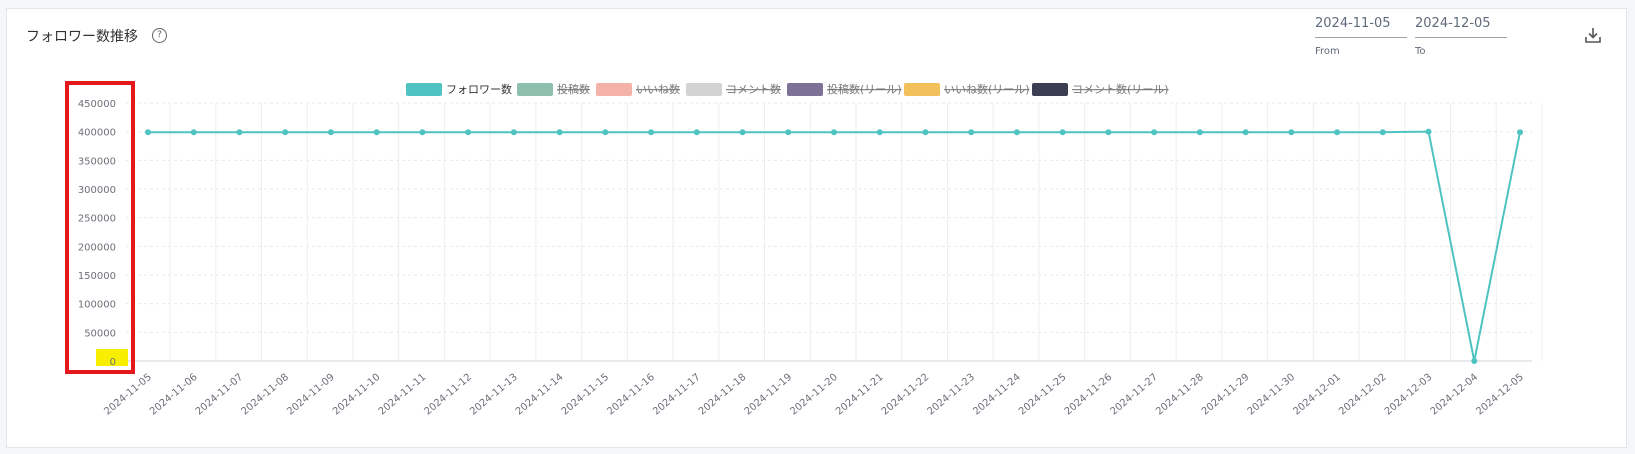 Image resolution: width=1635 pixels, height=454 pixels. I want to click on y-tick-label: 50000, so click(100, 333).